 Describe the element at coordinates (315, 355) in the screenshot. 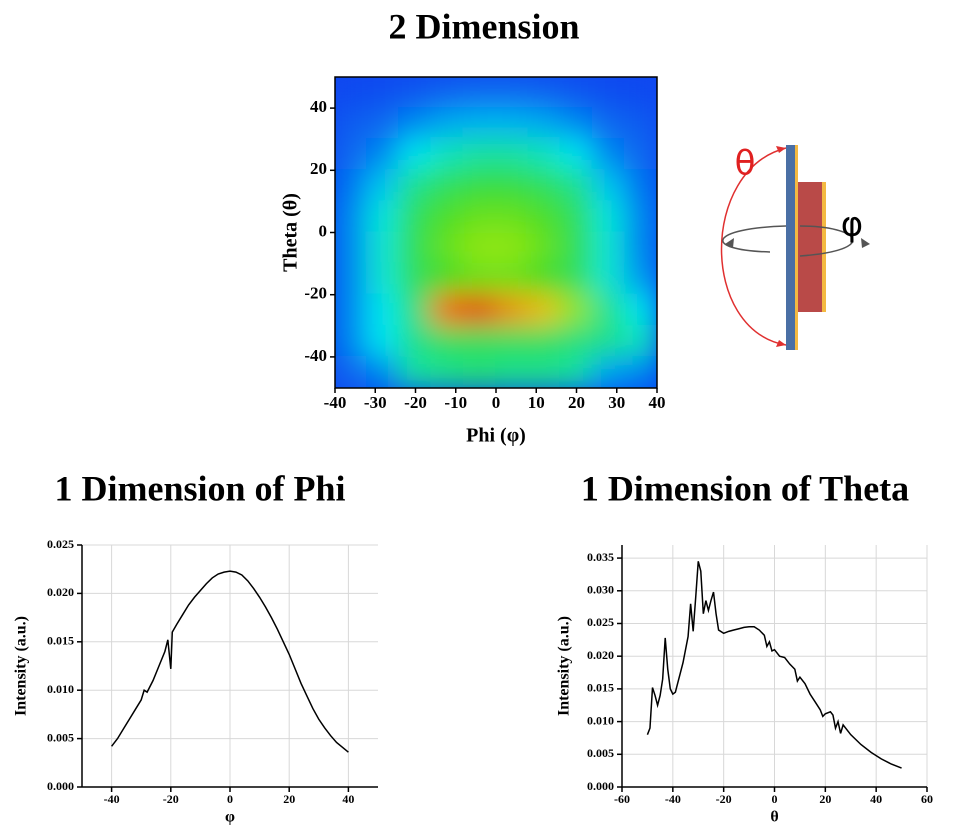

I see `y-tick-label: -40` at that location.